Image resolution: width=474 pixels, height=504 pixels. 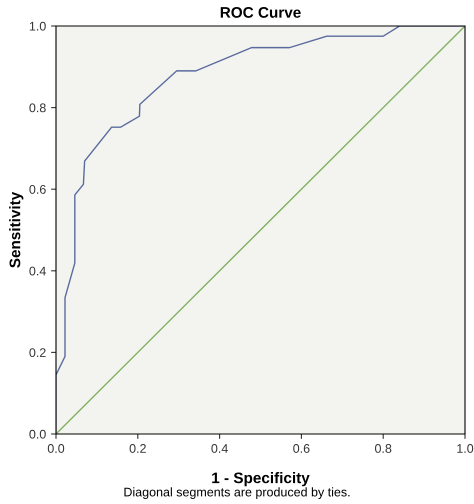 I want to click on y-tick-label: 0.6, so click(x=37, y=189).